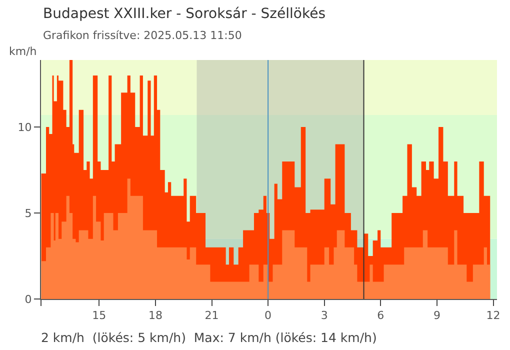 Image resolution: width=510 pixels, height=350 pixels. What do you see at coordinates (184, 14) in the screenshot?
I see `chart-title: Budapest XXIII.ker - Soroksár - Széllökés` at bounding box center [184, 14].